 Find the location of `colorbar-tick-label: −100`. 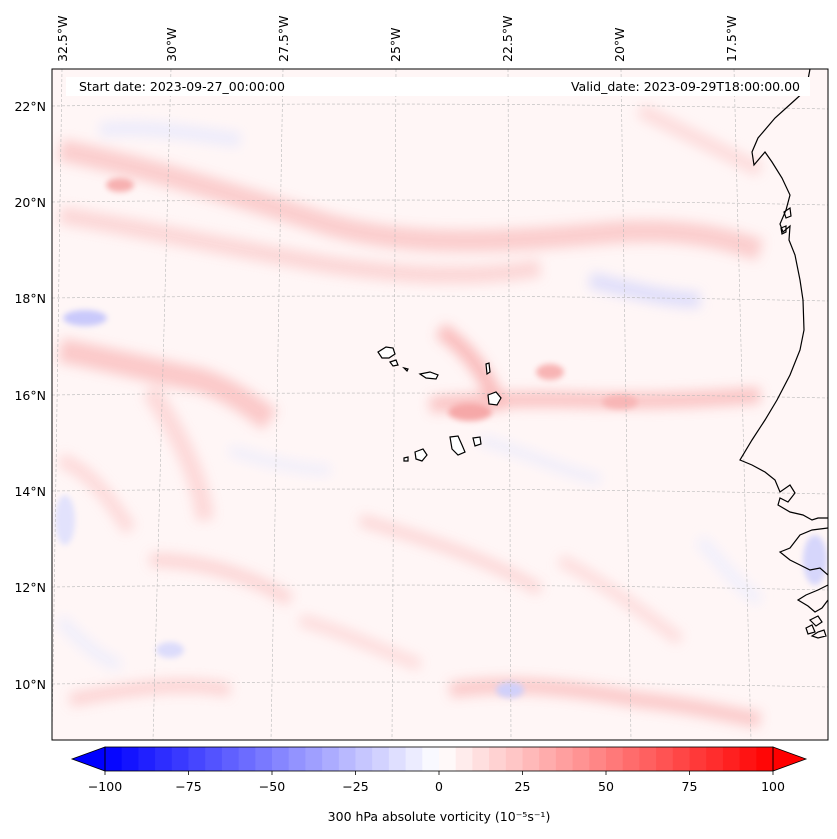

colorbar-tick-label: −100 is located at coordinates (105, 786).